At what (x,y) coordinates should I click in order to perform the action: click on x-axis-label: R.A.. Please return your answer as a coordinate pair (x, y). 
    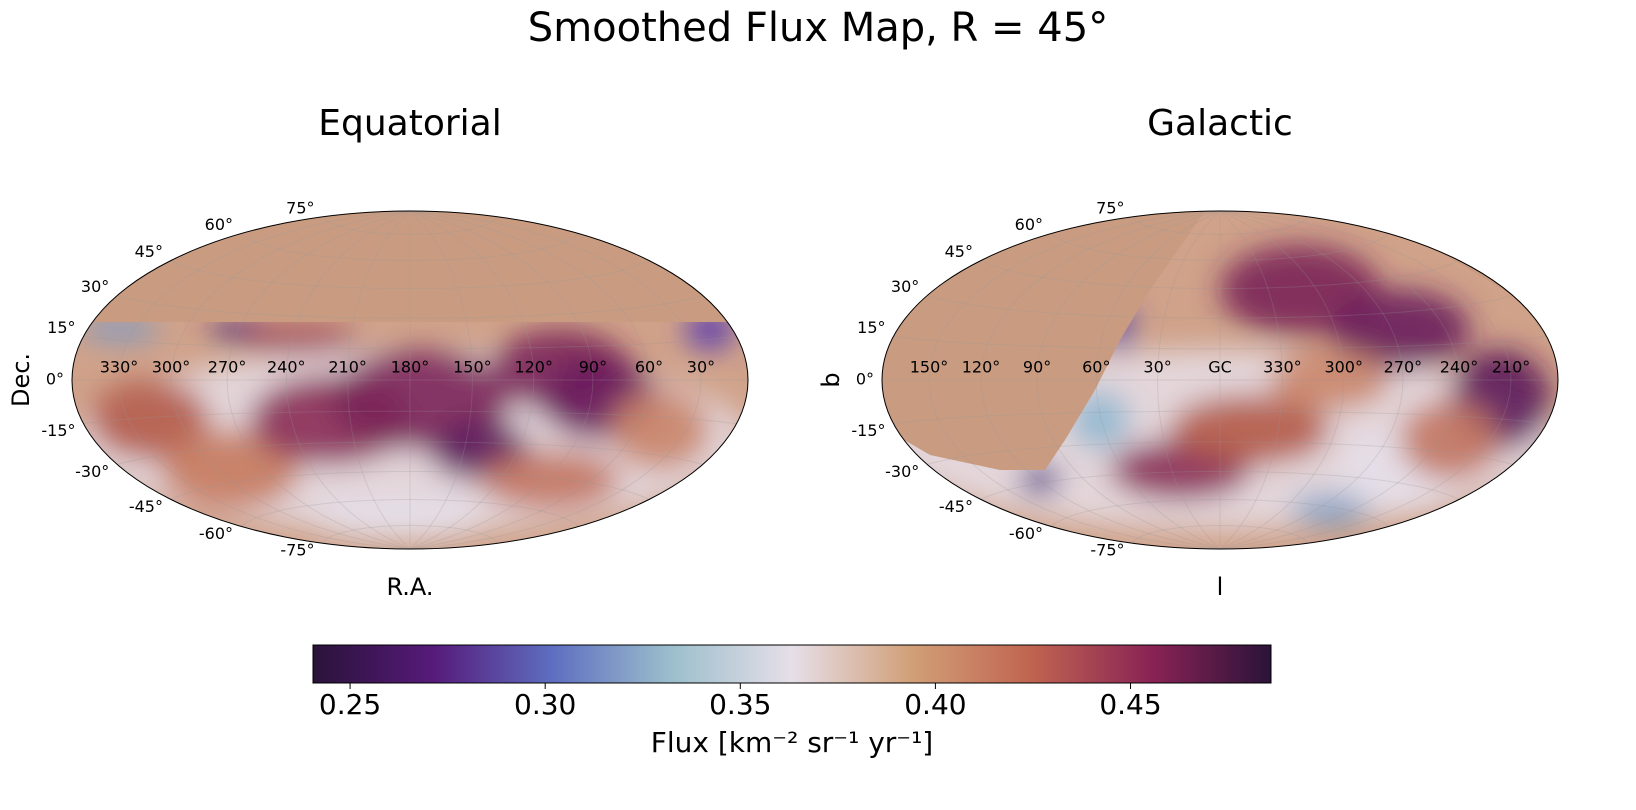
    Looking at the image, I should click on (409, 587).